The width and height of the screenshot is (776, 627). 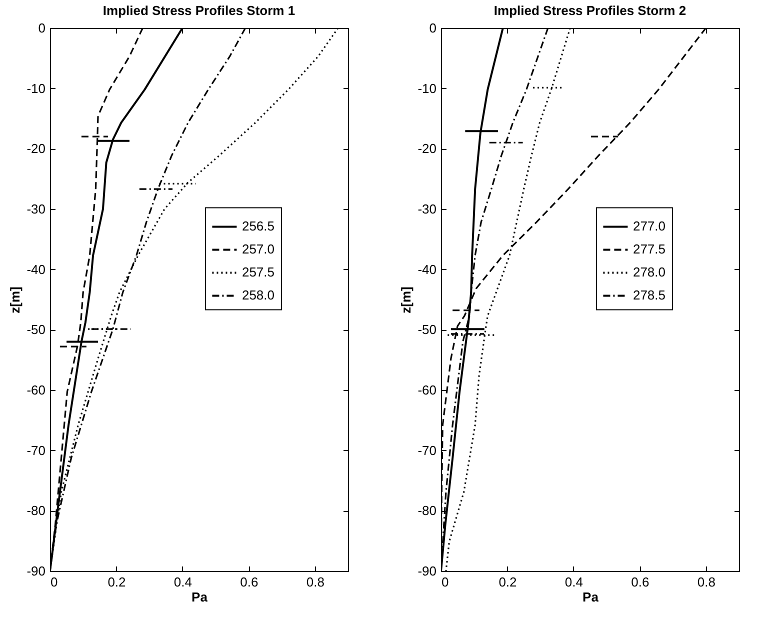 I want to click on legend-label: 278.5, so click(x=649, y=295).